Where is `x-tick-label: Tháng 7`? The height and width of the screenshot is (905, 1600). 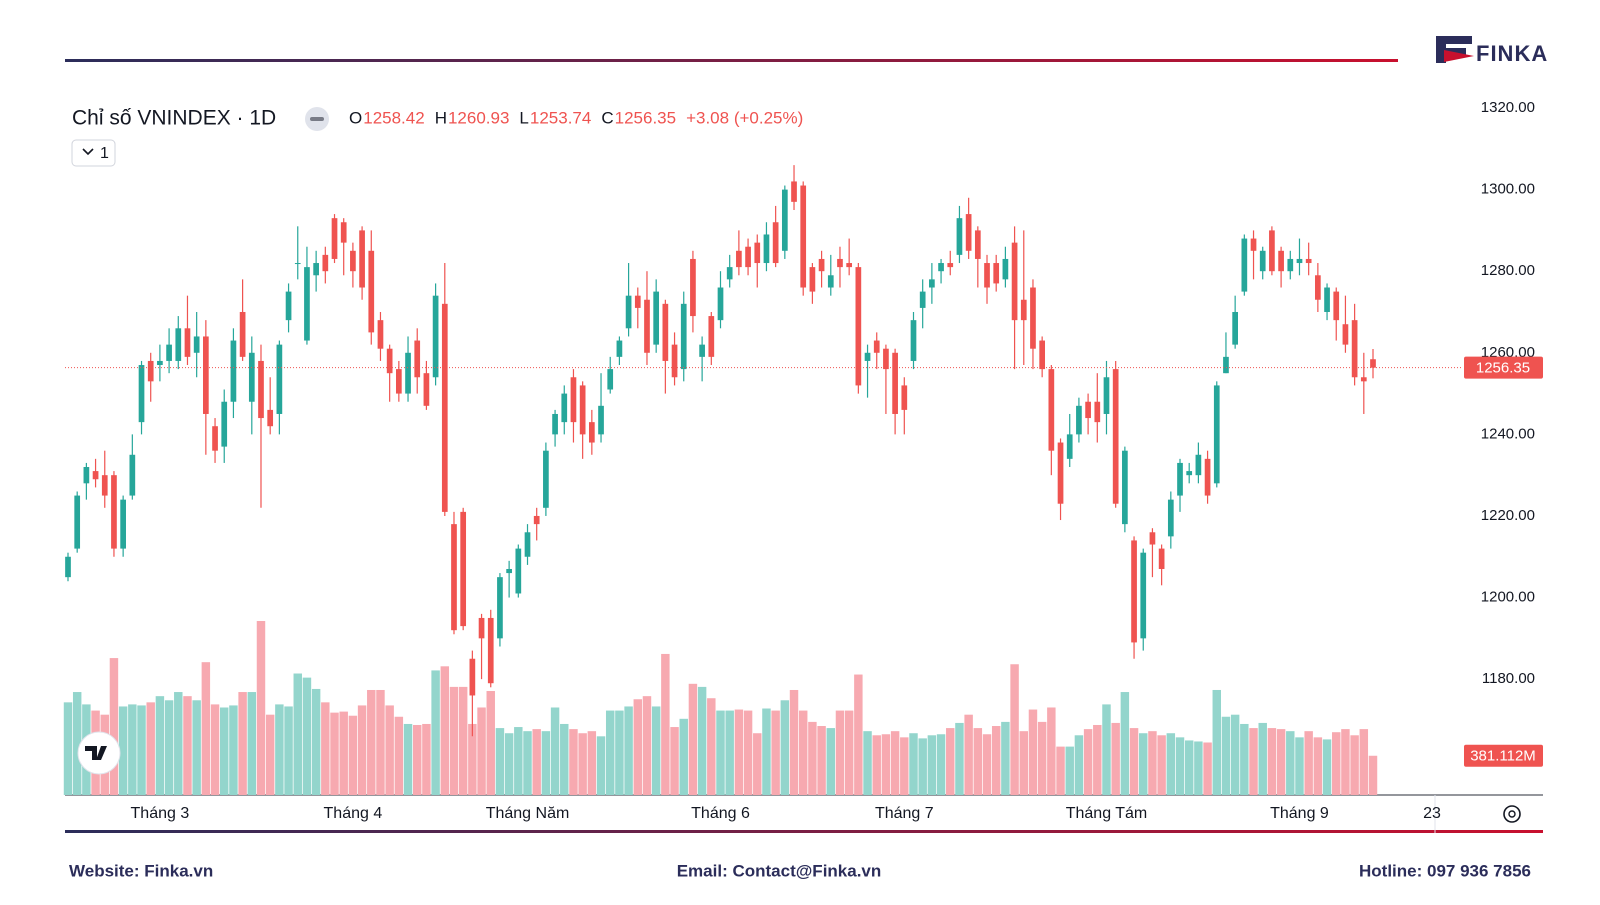 x-tick-label: Tháng 7 is located at coordinates (904, 813).